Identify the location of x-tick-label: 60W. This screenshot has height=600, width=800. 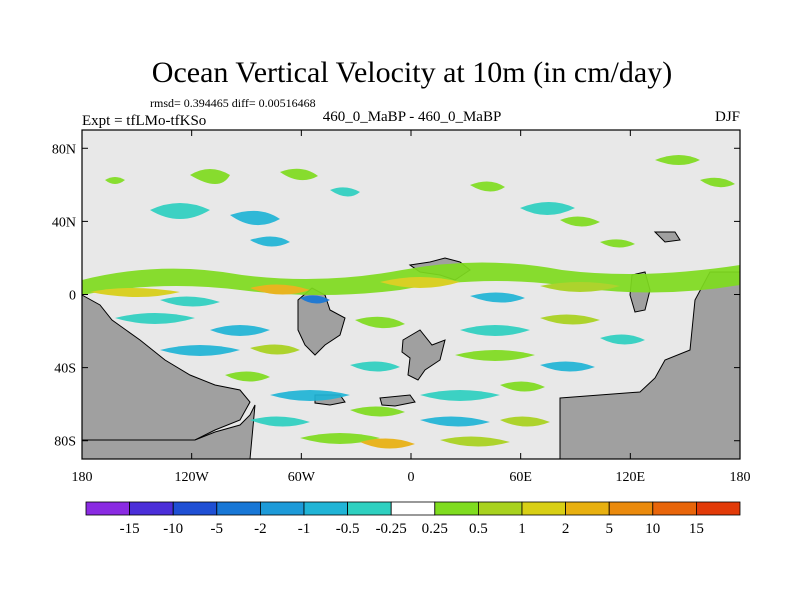
(302, 477).